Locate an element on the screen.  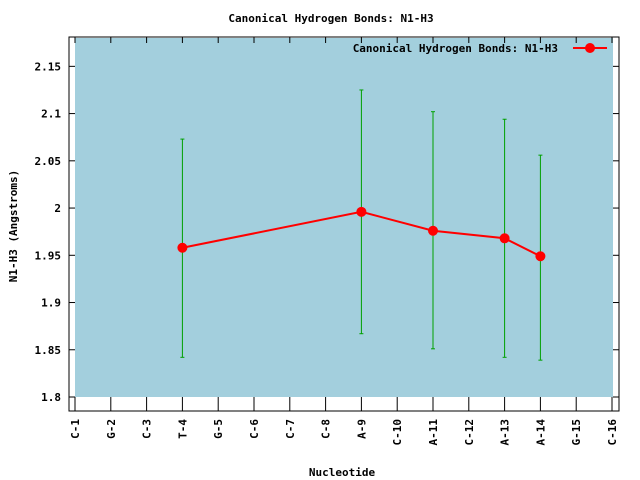
chart-title: Canonical Hydrogen Bonds: N1-H3 is located at coordinates (330, 18).